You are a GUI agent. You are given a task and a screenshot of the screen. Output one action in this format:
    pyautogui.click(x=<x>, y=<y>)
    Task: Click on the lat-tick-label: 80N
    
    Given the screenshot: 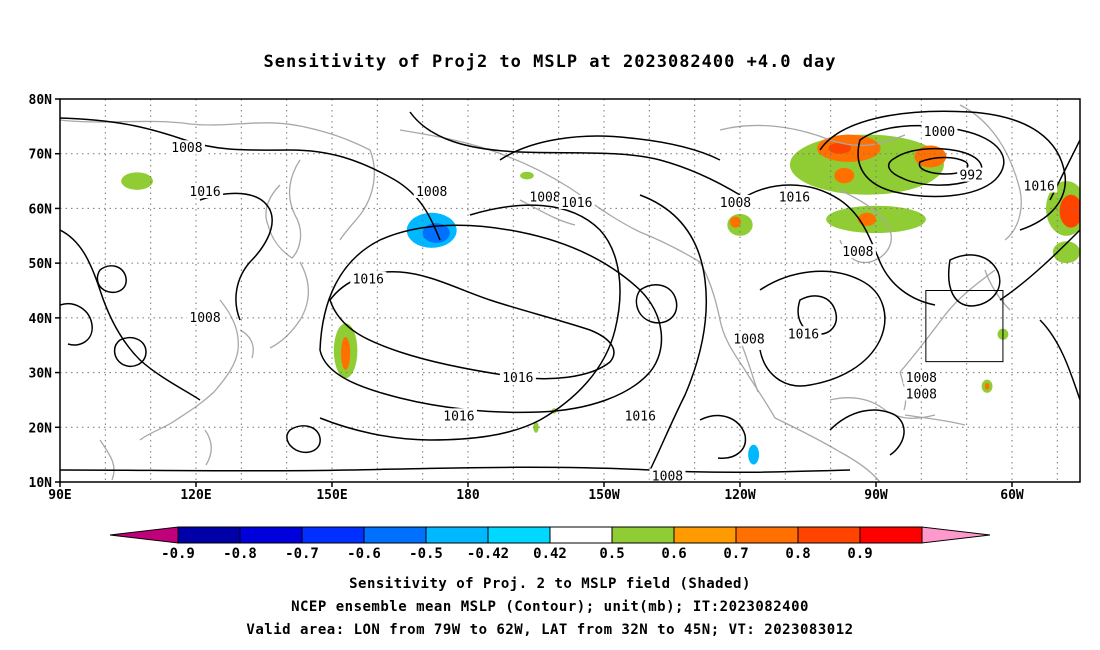 What is the action you would take?
    pyautogui.click(x=41, y=100)
    